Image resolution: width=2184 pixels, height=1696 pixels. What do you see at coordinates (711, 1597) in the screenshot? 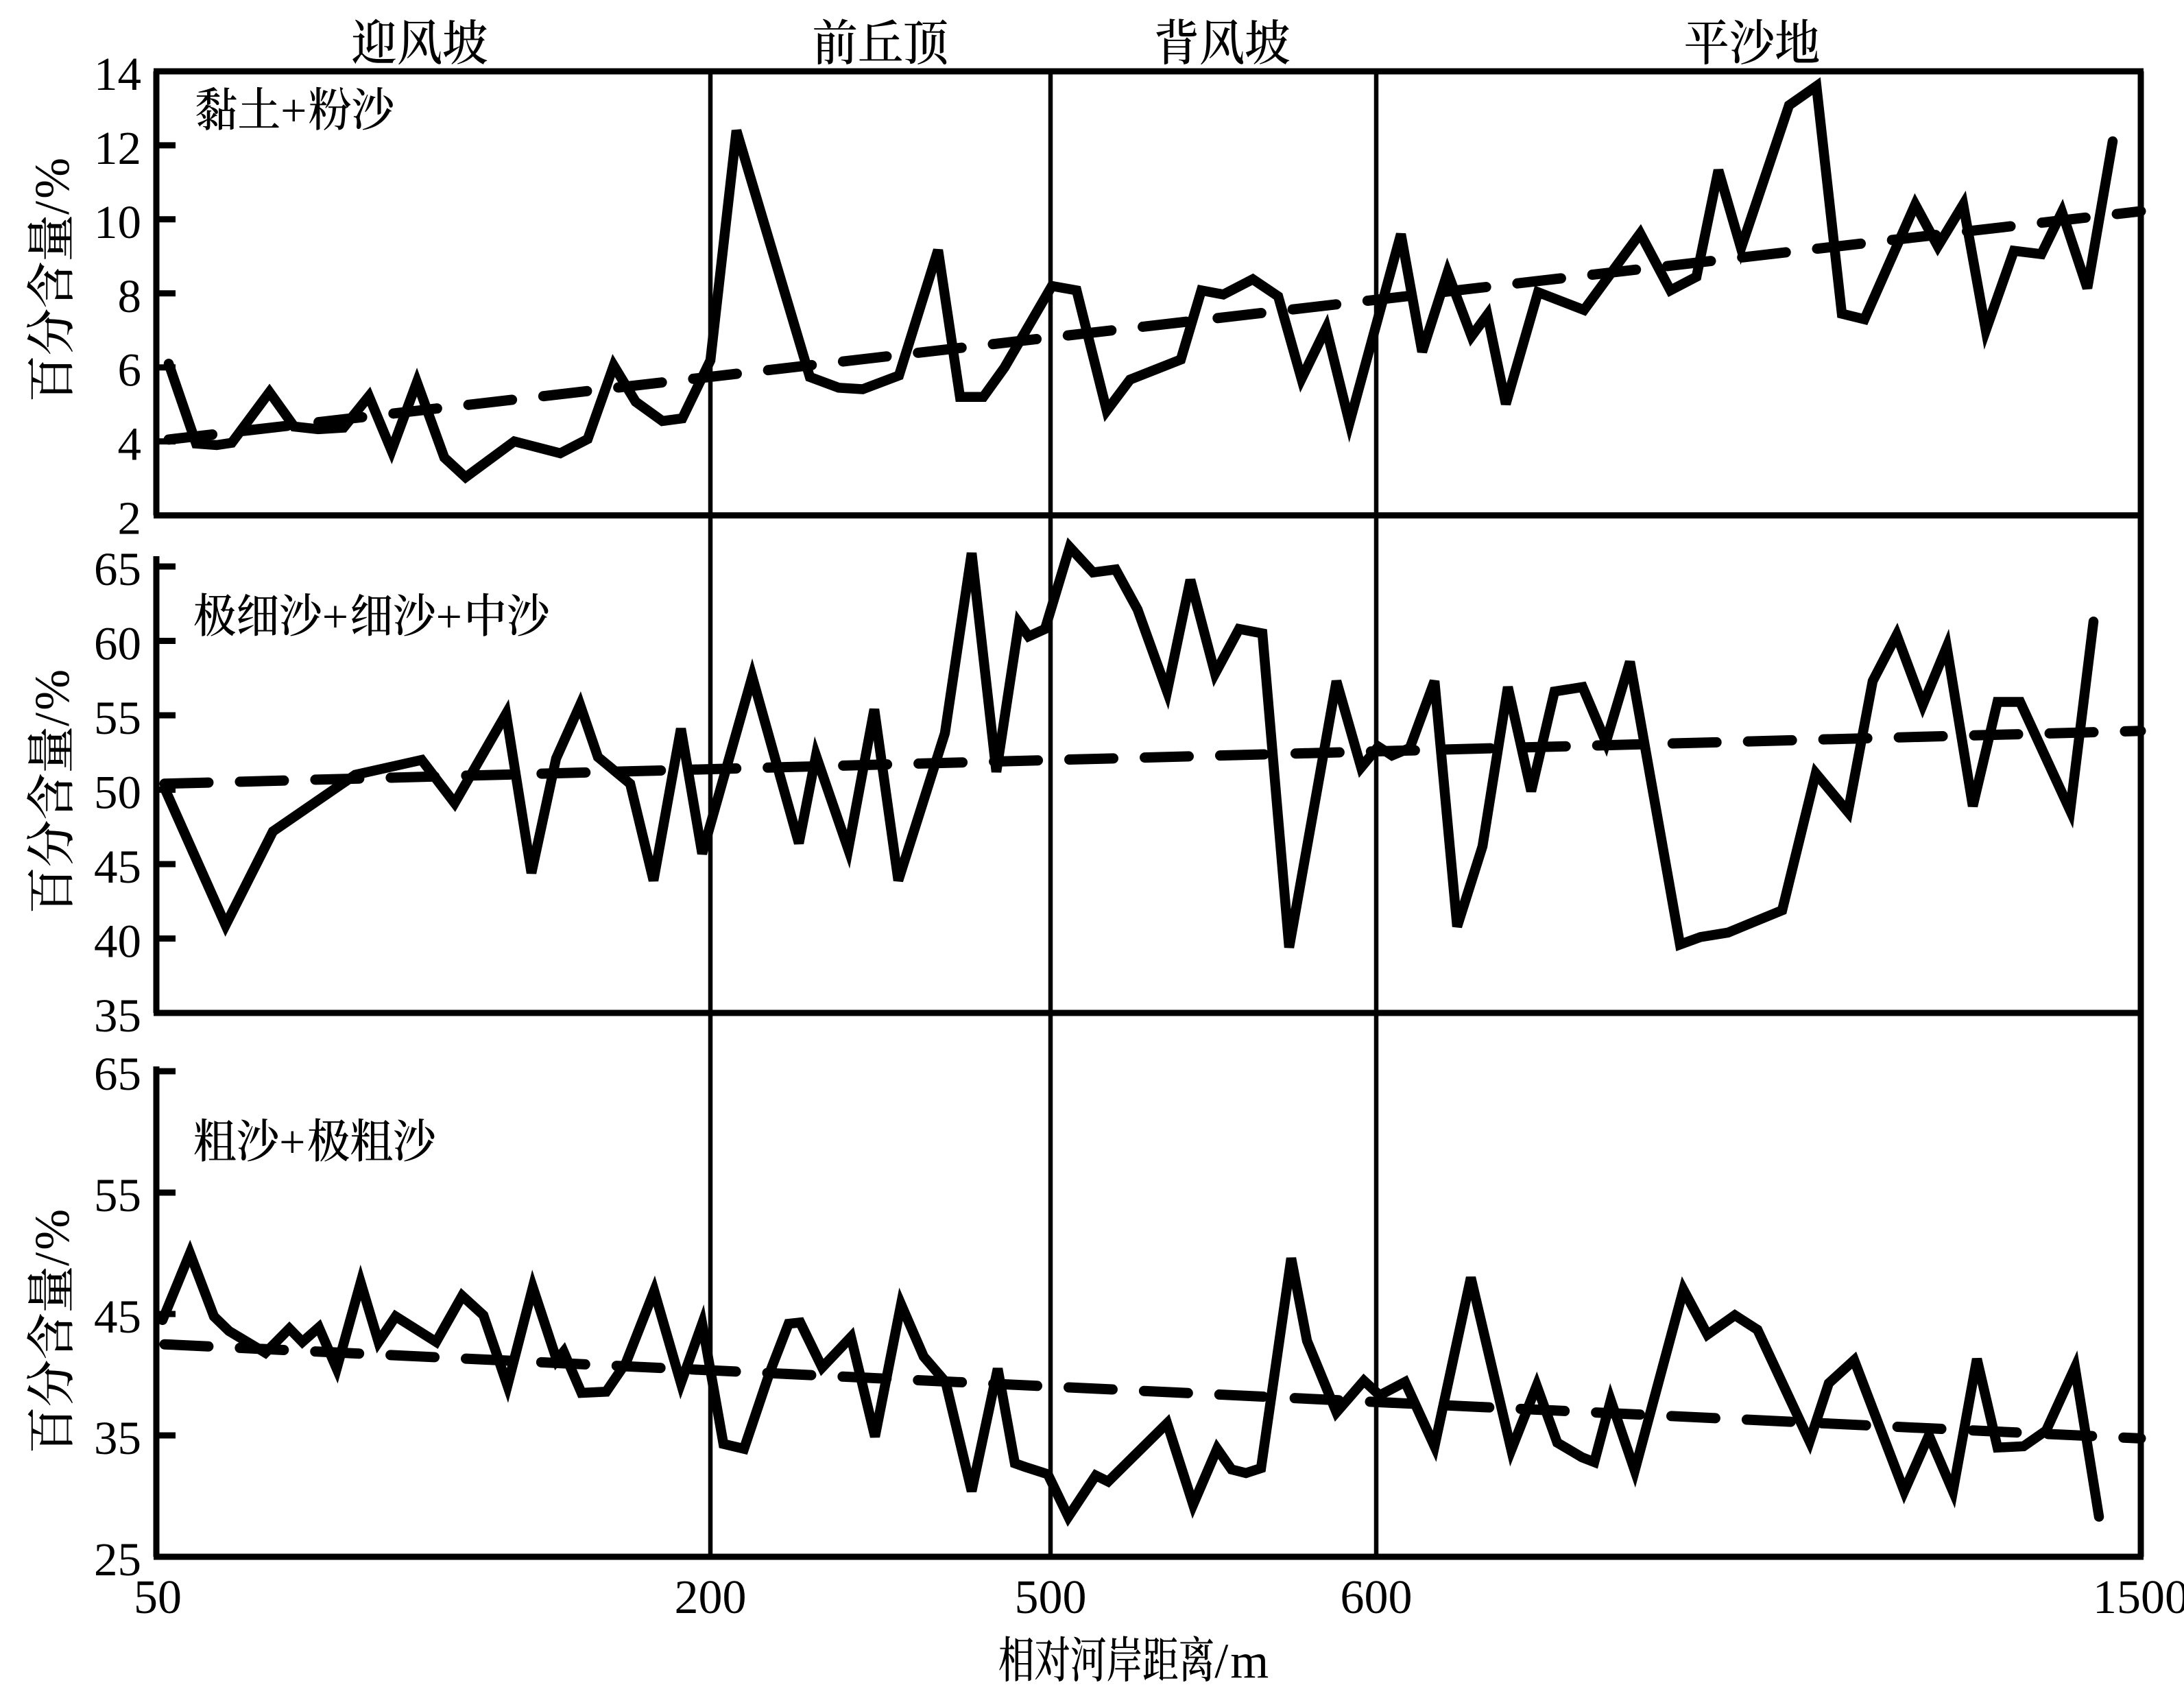
I see `svg-text: 200` at bounding box center [711, 1597].